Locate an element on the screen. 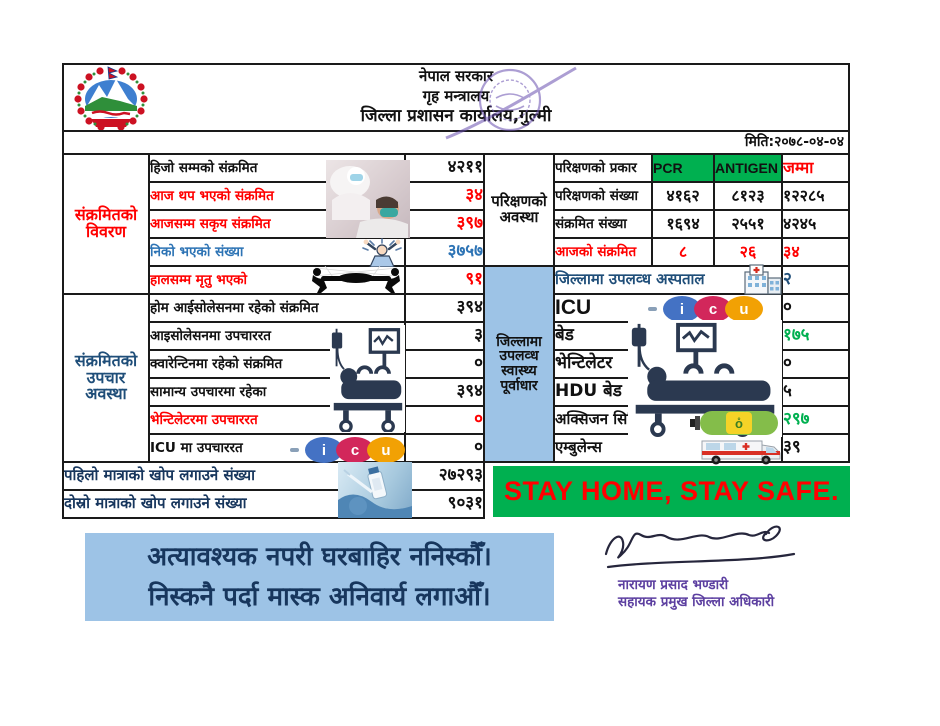 Image resolution: width=940 pixels, height=726 pixels. table-row: निको भएको संख्या ३७५७ is located at coordinates (274, 252).